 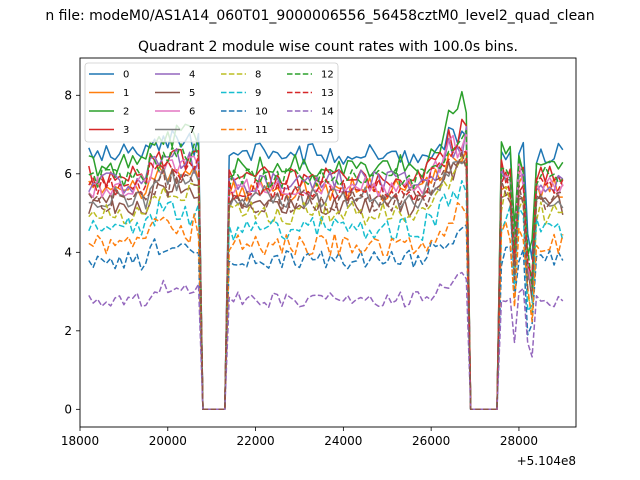 What do you see at coordinates (299, 437) in the screenshot?
I see `x-axis: 18000 20000 22000 24000 26000 28000` at bounding box center [299, 437].